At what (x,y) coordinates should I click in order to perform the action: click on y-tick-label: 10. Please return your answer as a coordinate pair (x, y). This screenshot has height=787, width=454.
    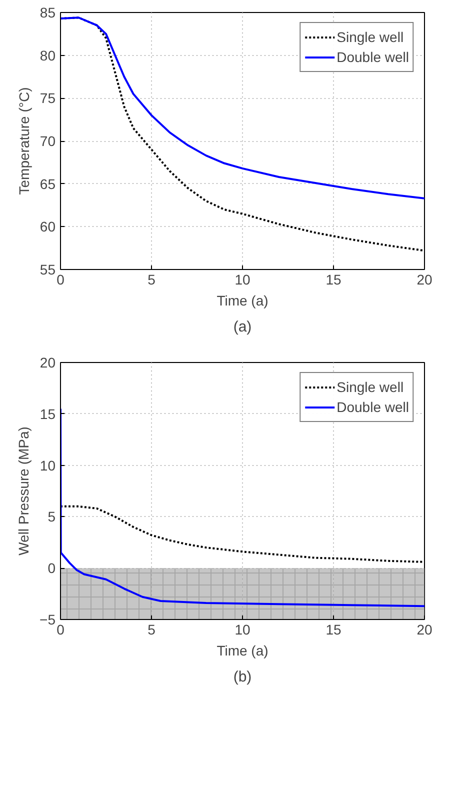
    Looking at the image, I should click on (48, 465).